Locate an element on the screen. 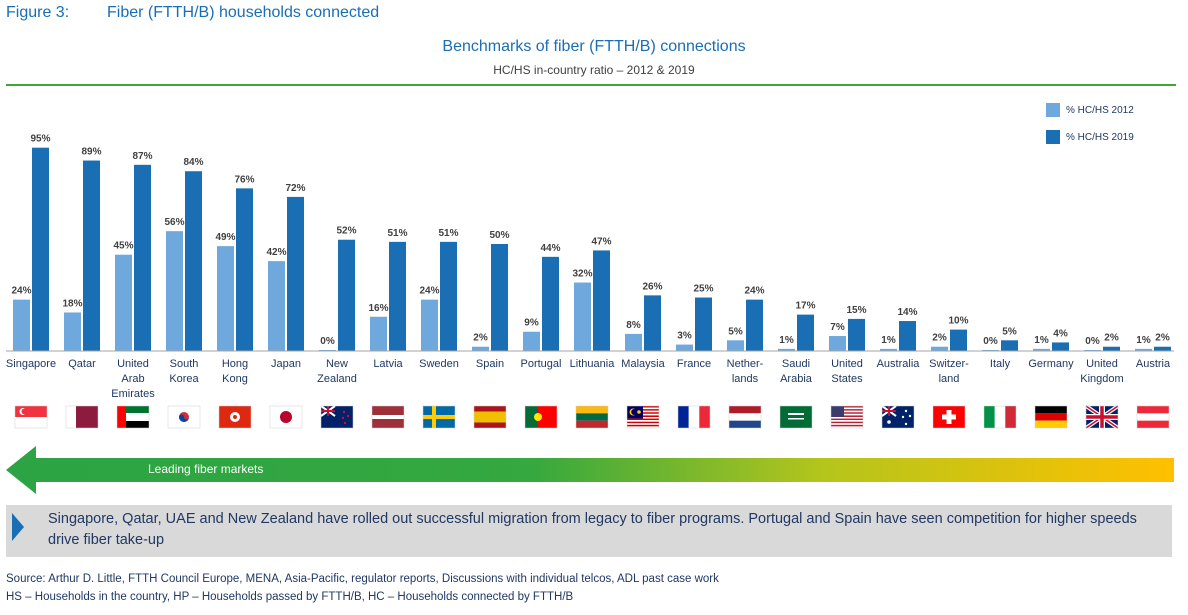  data-label-2012-malaysia: 8% is located at coordinates (633, 325).